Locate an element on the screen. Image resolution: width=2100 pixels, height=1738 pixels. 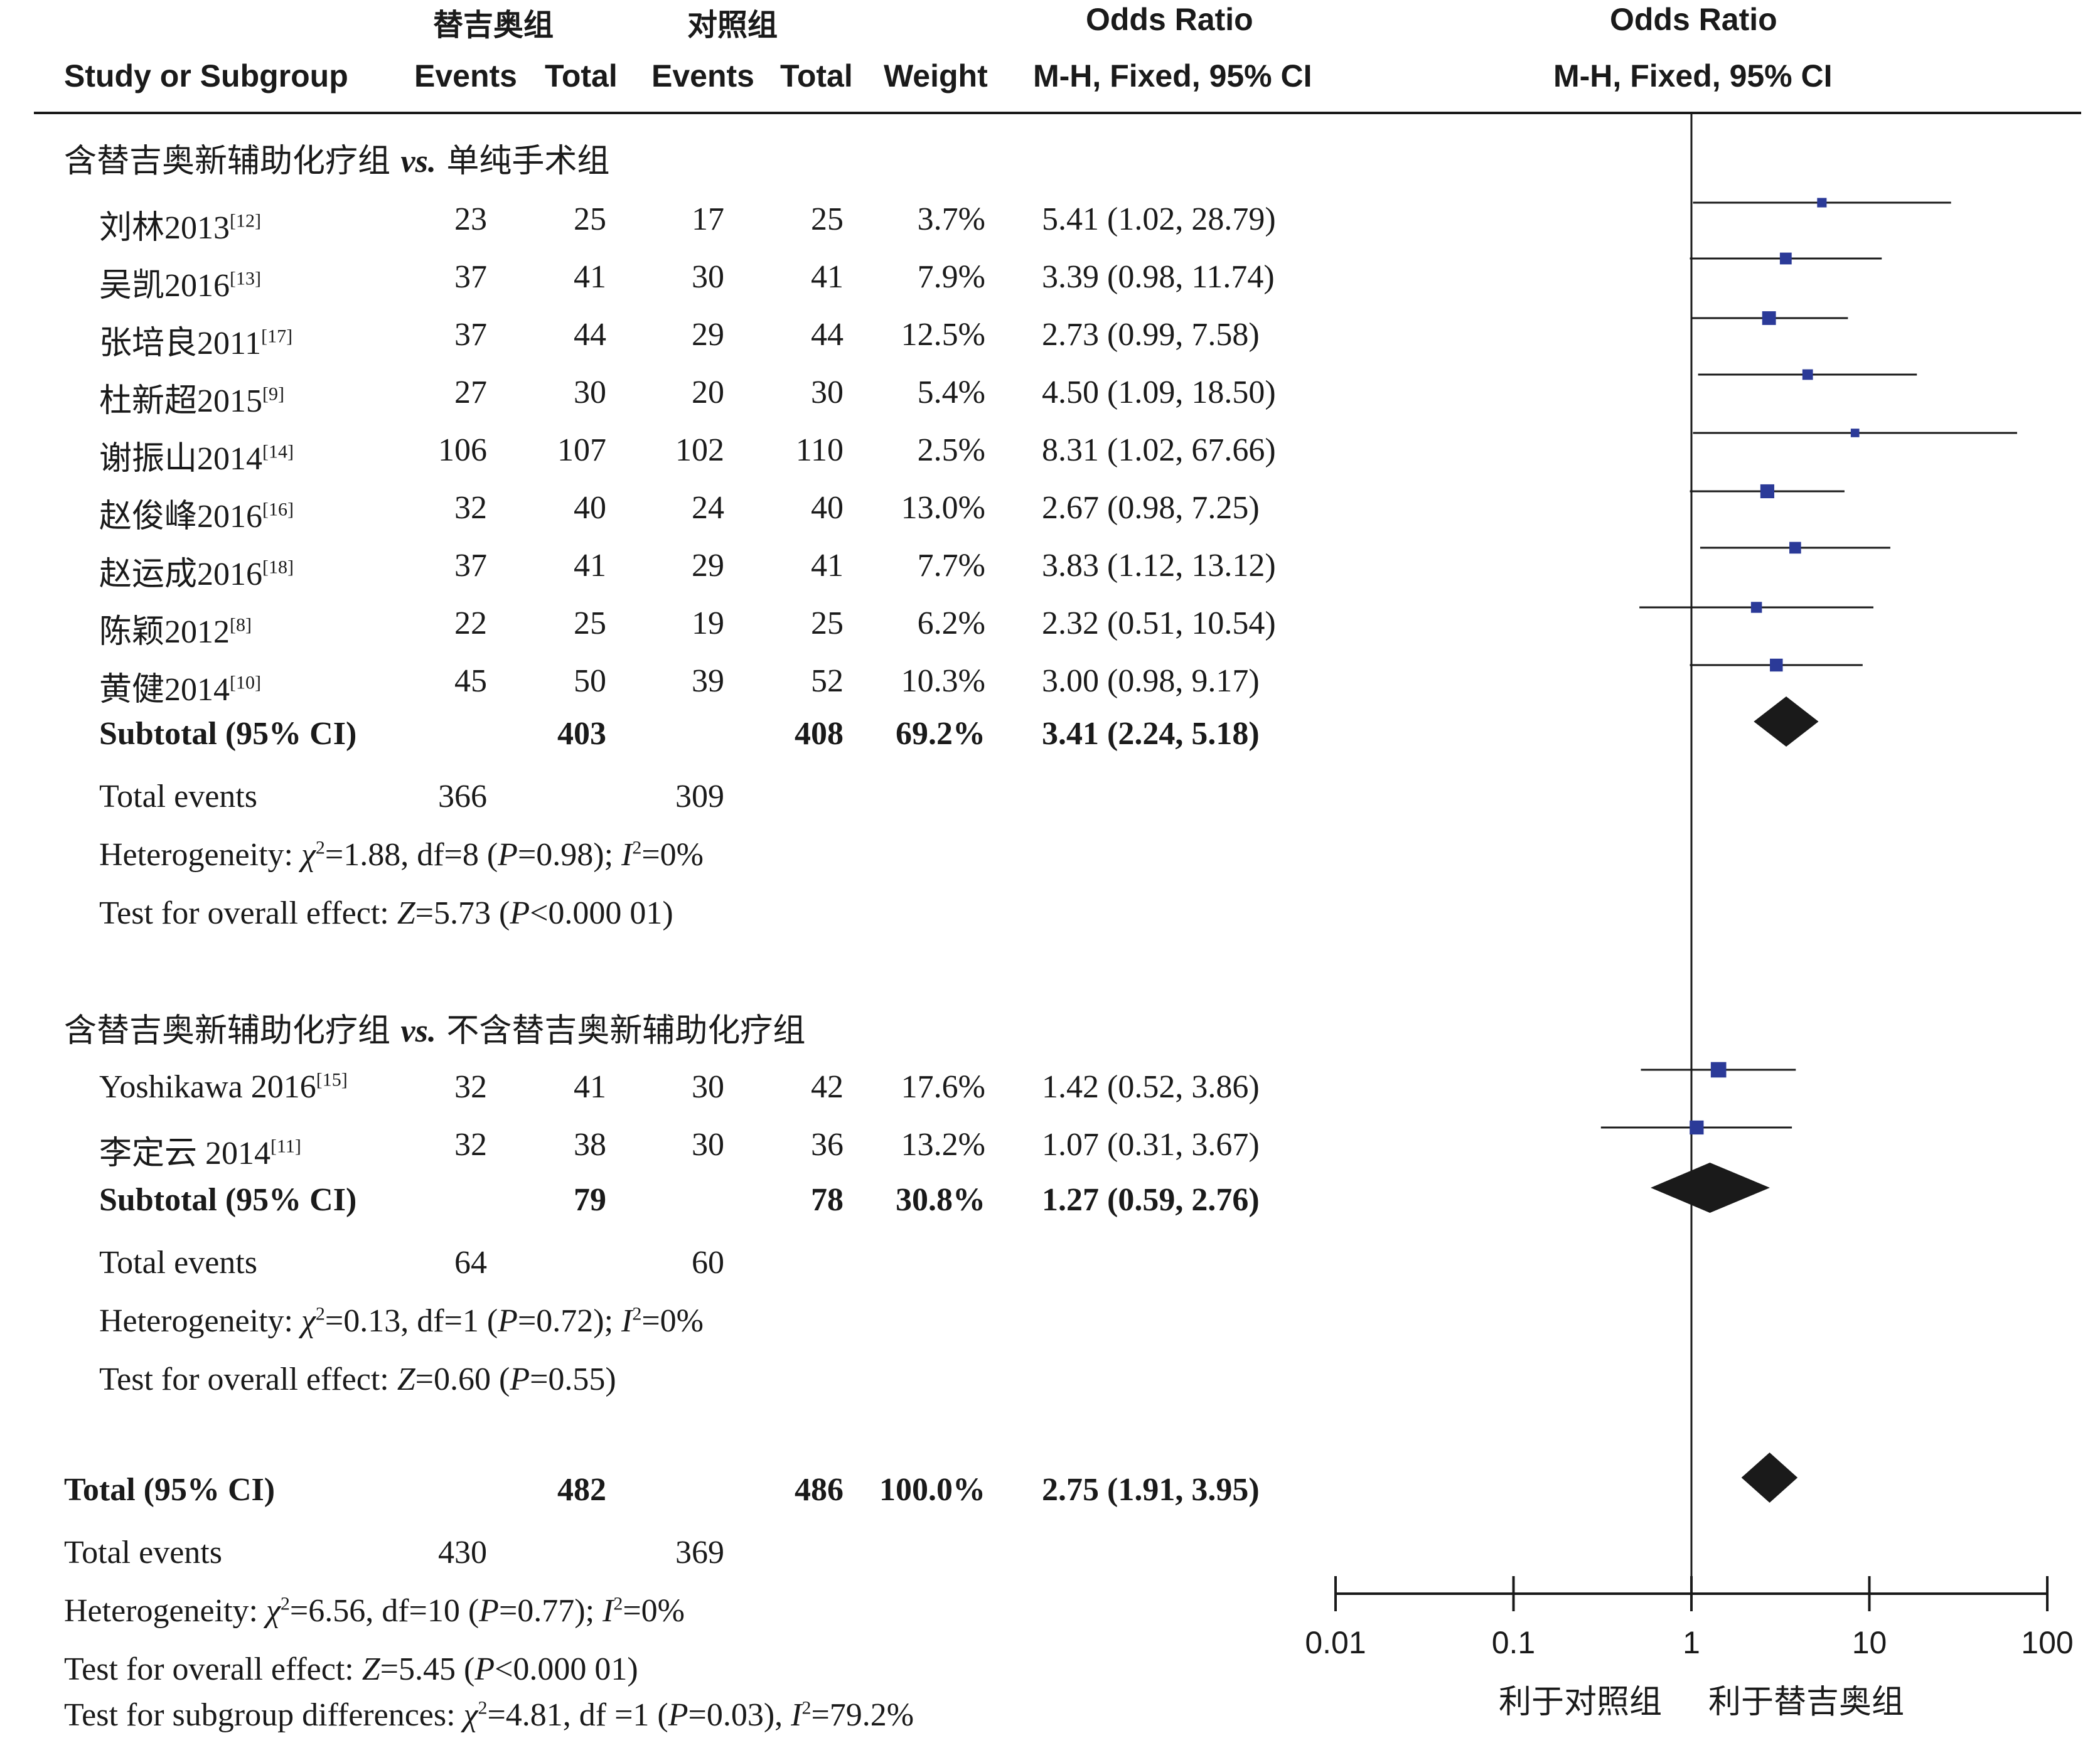
study-events1: 45 is located at coordinates (470, 681).